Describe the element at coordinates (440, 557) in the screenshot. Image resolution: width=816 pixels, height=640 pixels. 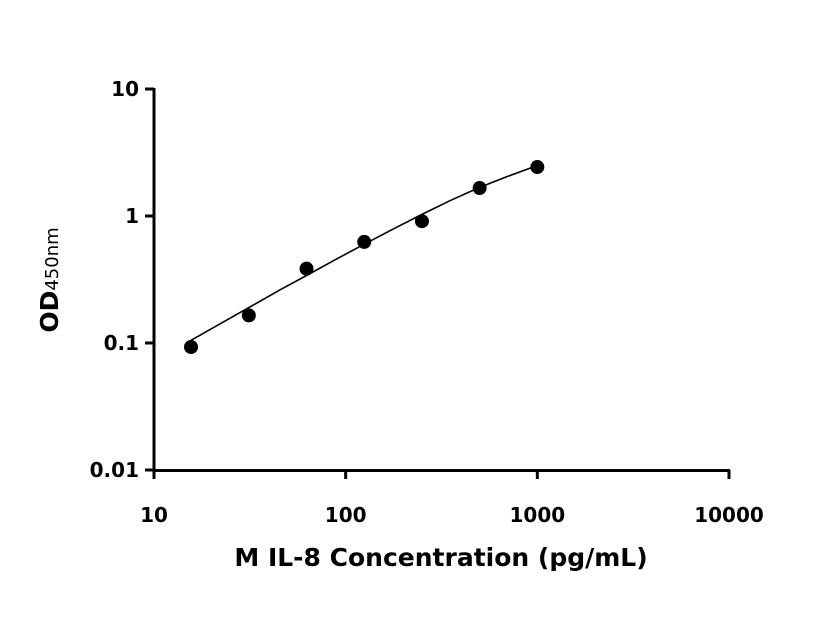
I see `x-axis-title: M IL-8 Concentration (pg/mL)` at that location.